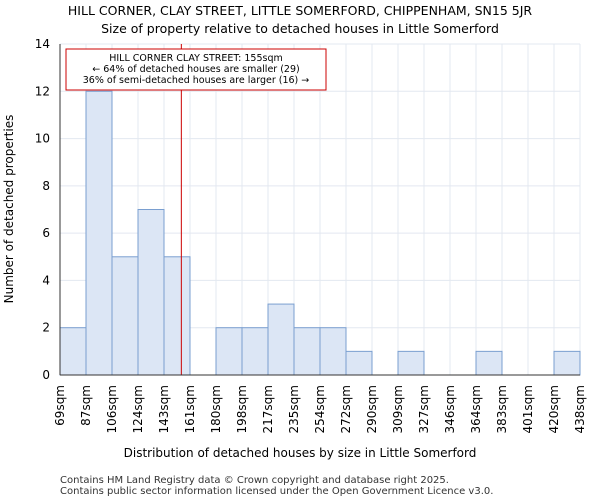 This screenshot has height=500, width=600. What do you see at coordinates (46, 186) in the screenshot?
I see `y-tick-8: 8` at bounding box center [46, 186].